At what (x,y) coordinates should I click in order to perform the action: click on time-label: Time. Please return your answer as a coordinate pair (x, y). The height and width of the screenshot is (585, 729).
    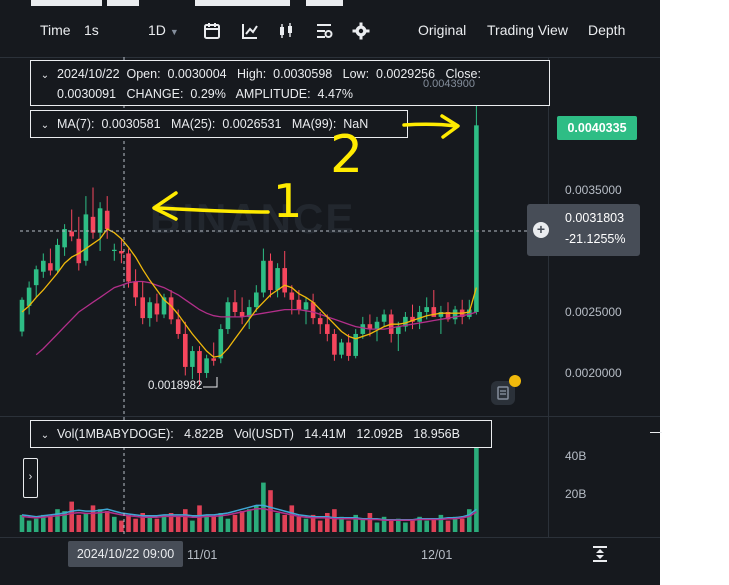
    Looking at the image, I should click on (55, 30).